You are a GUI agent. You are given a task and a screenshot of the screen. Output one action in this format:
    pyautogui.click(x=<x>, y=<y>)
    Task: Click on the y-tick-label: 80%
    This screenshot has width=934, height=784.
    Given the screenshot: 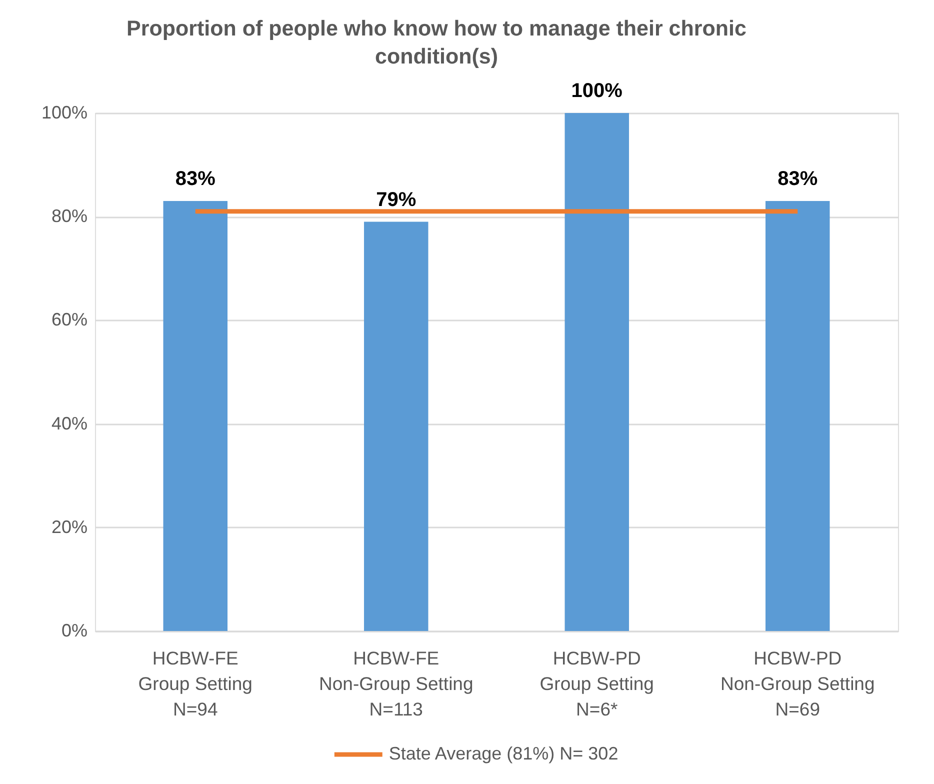 What is the action you would take?
    pyautogui.click(x=69, y=216)
    